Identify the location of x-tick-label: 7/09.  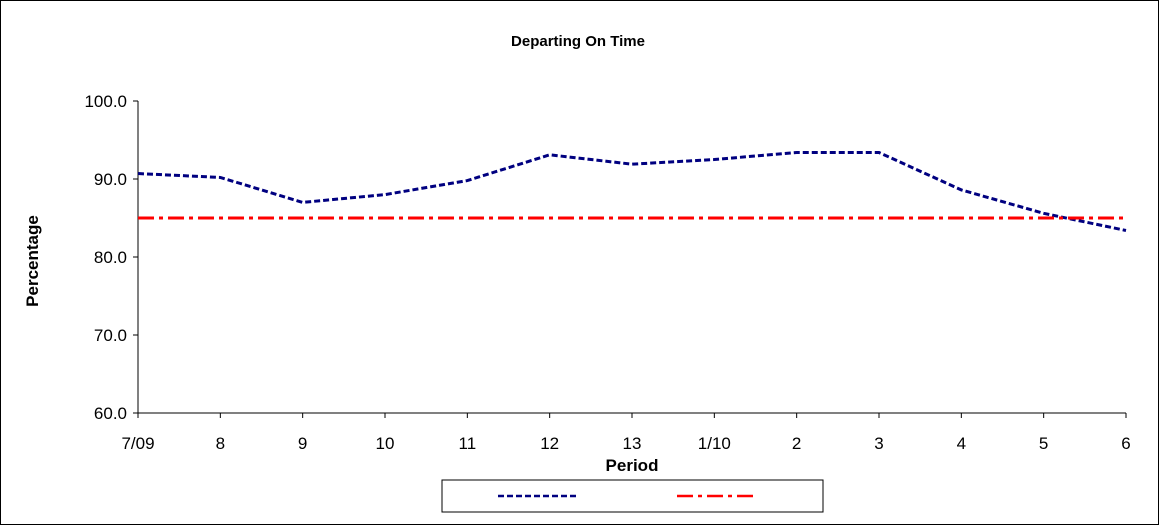
(137, 443).